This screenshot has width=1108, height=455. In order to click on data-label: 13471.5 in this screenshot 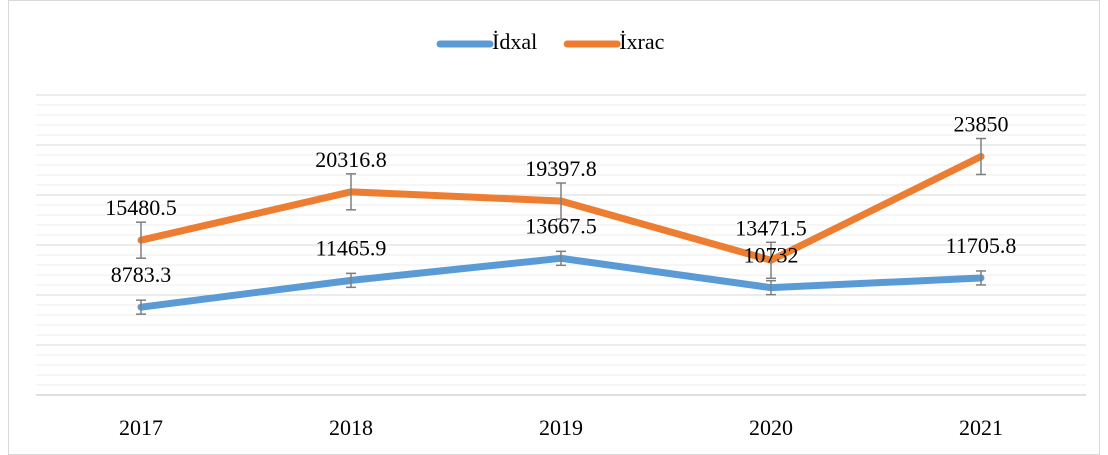, I will do `click(771, 227)`.